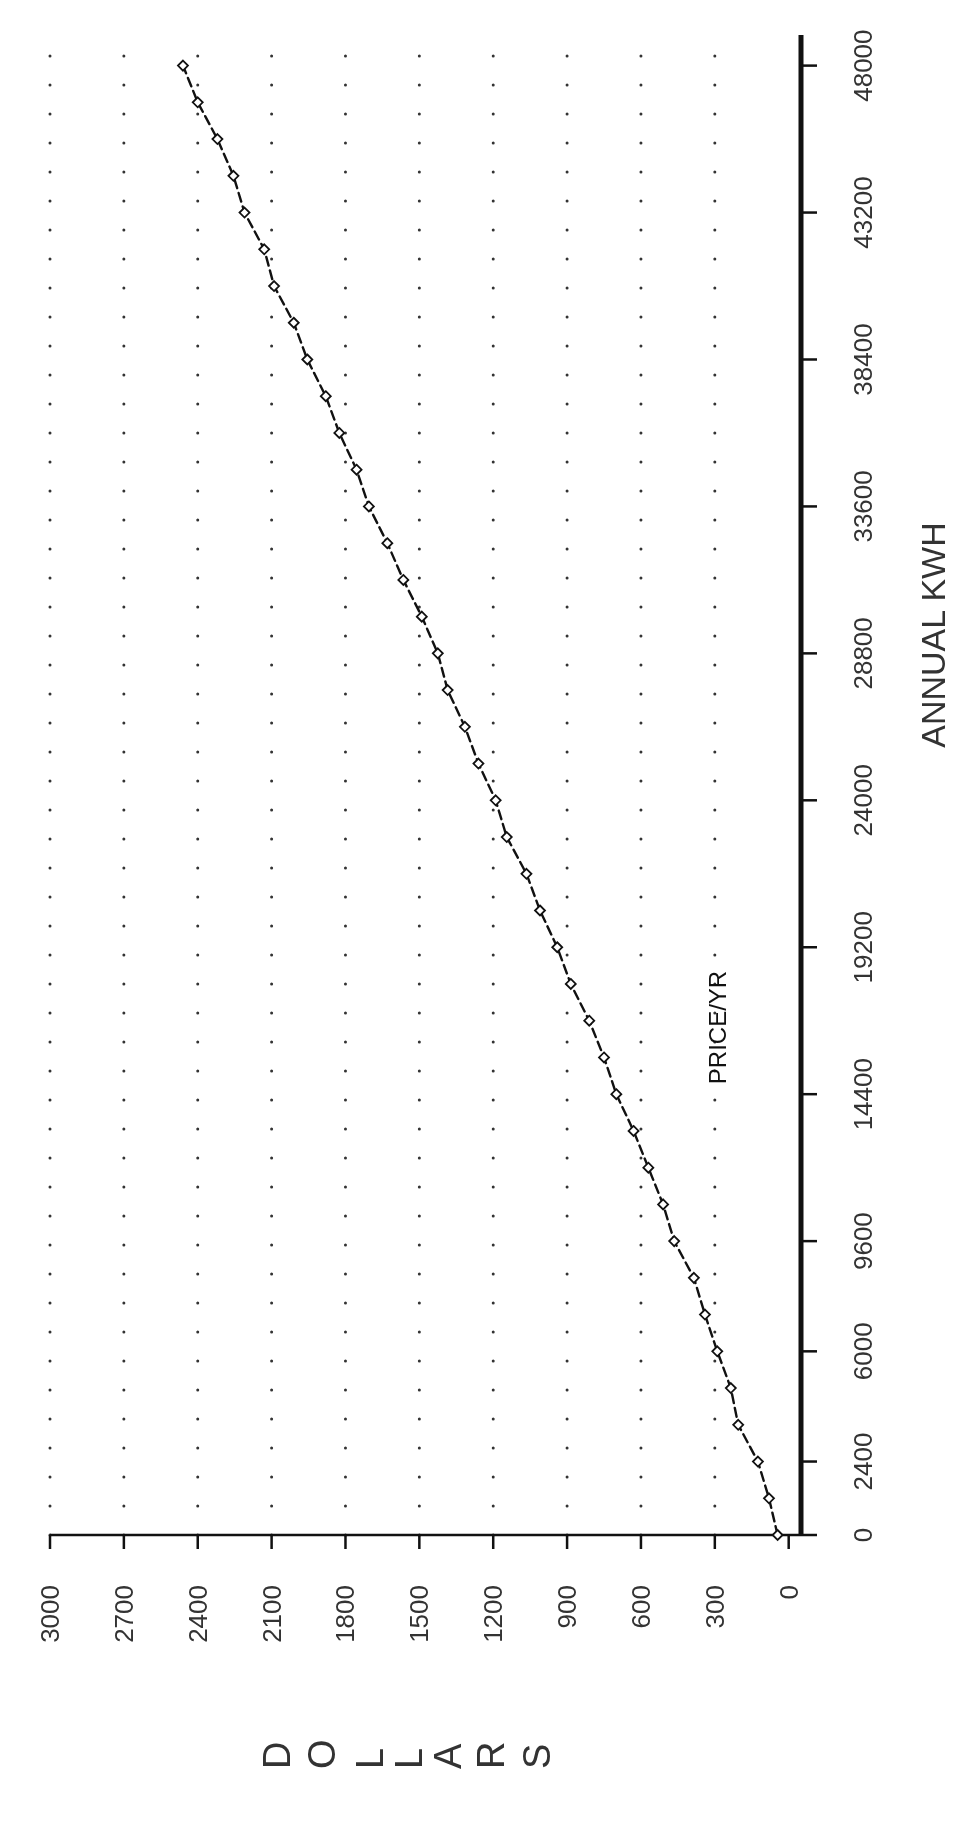 Image resolution: width=964 pixels, height=1838 pixels. I want to click on x-tick-label: 3000, so click(50, 1614).